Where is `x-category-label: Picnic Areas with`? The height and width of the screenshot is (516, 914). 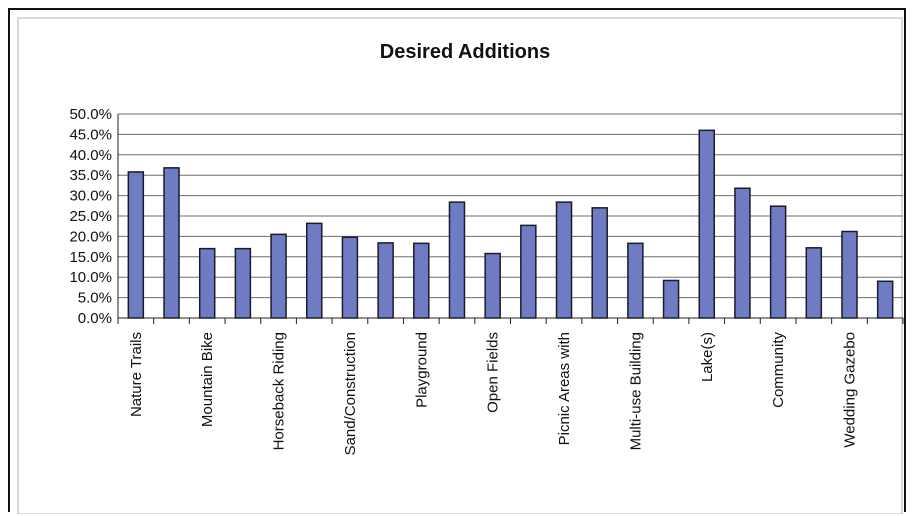 x-category-label: Picnic Areas with is located at coordinates (564, 388).